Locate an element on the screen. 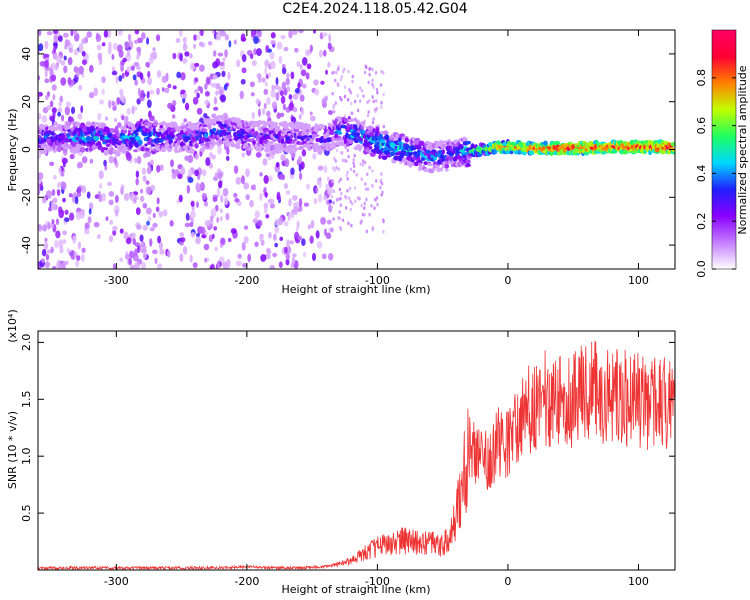 The image size is (750, 600). y-tick-label: 20 is located at coordinates (26, 102).